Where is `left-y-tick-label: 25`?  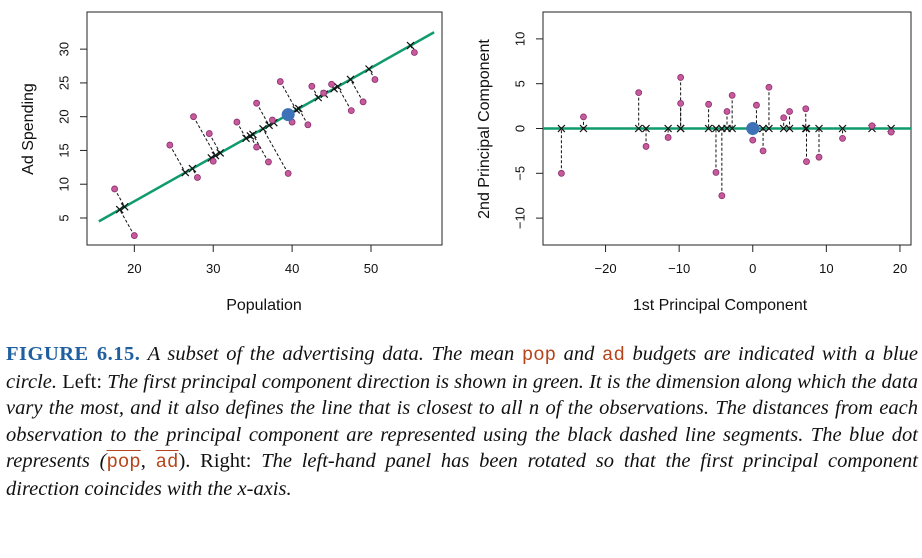
left-y-tick-label: 25 is located at coordinates (63, 83).